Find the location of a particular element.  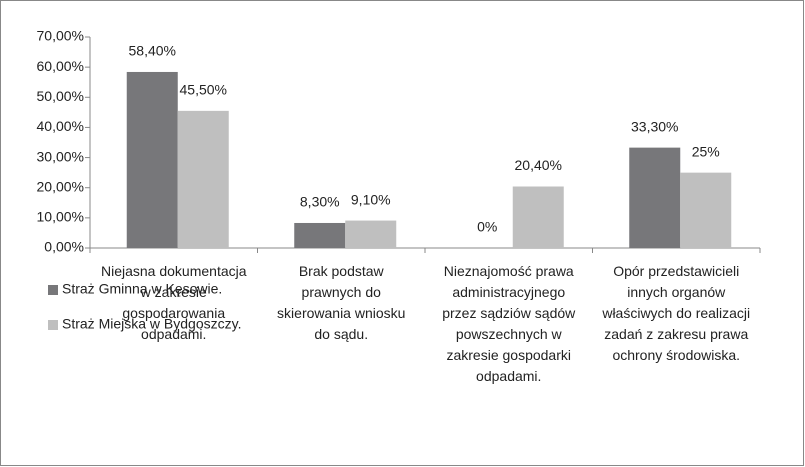

x-tick-label-line: Opór przedstawicieli is located at coordinates (676, 271).